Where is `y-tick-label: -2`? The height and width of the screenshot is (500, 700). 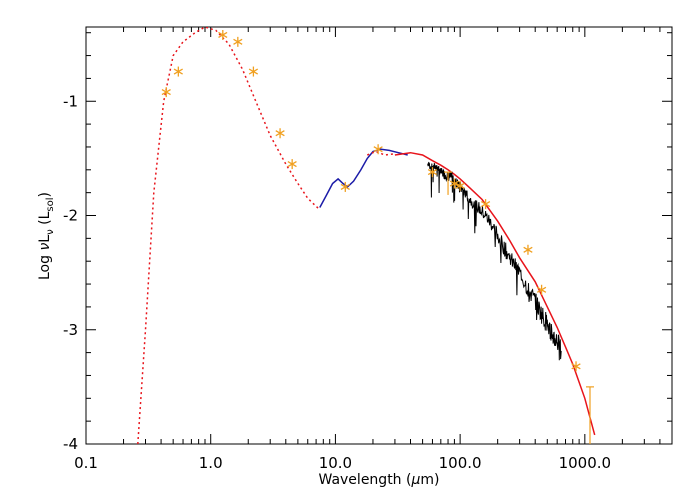 y-tick-label: -2 is located at coordinates (70, 216).